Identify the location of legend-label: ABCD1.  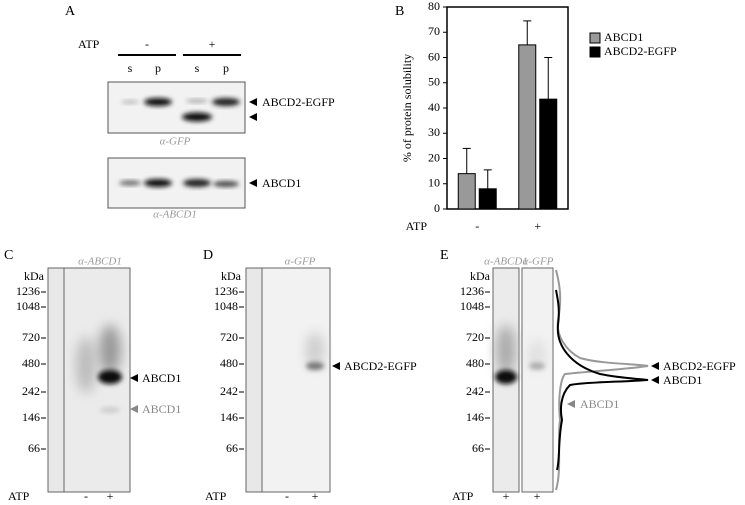
(623, 37).